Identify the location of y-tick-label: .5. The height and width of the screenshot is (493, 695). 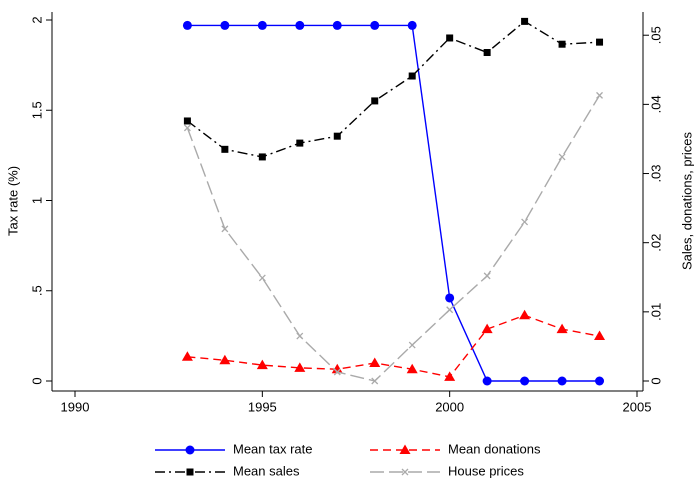
(36, 290).